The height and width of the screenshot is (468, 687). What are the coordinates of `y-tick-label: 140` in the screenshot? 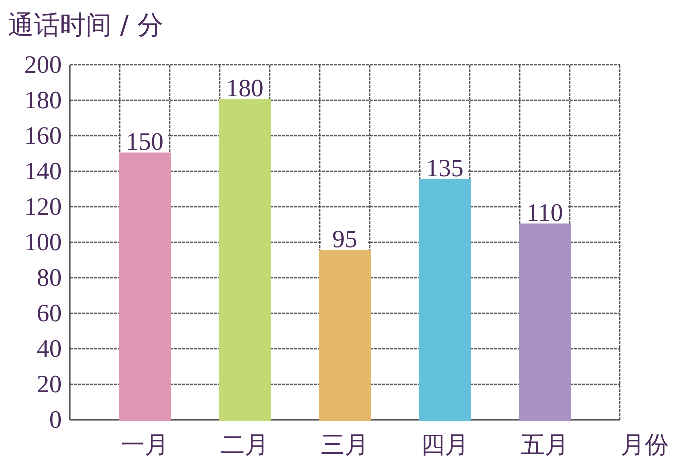 It's located at (43, 172).